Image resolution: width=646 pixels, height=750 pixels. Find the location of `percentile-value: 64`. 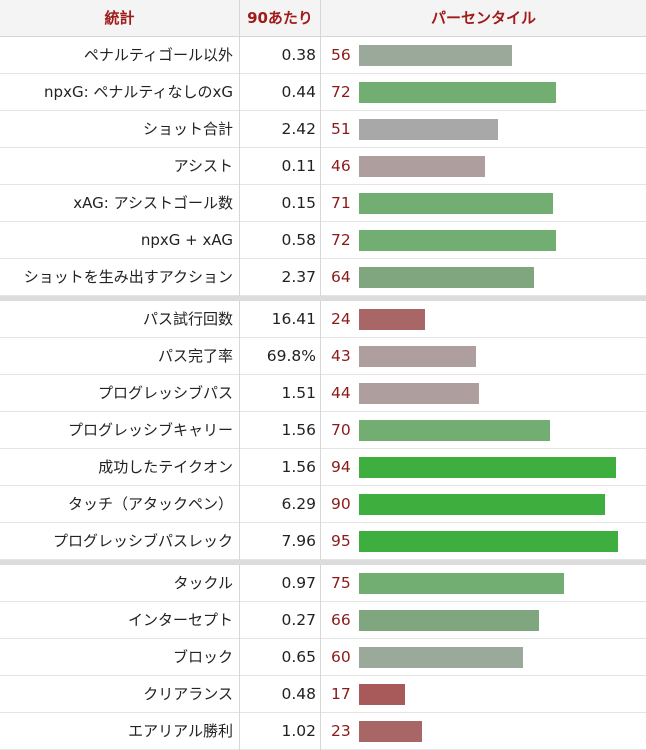

percentile-value: 64 is located at coordinates (341, 277).